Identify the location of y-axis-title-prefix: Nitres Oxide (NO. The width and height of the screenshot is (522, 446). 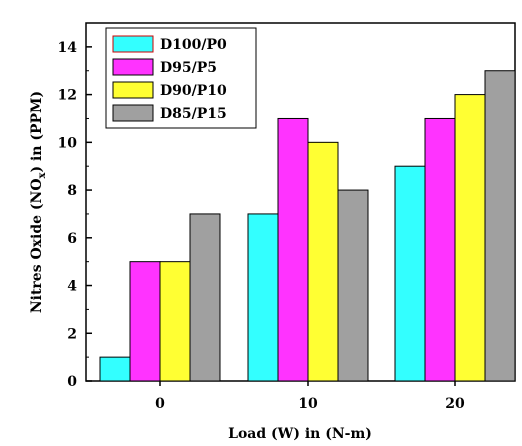
(37, 245).